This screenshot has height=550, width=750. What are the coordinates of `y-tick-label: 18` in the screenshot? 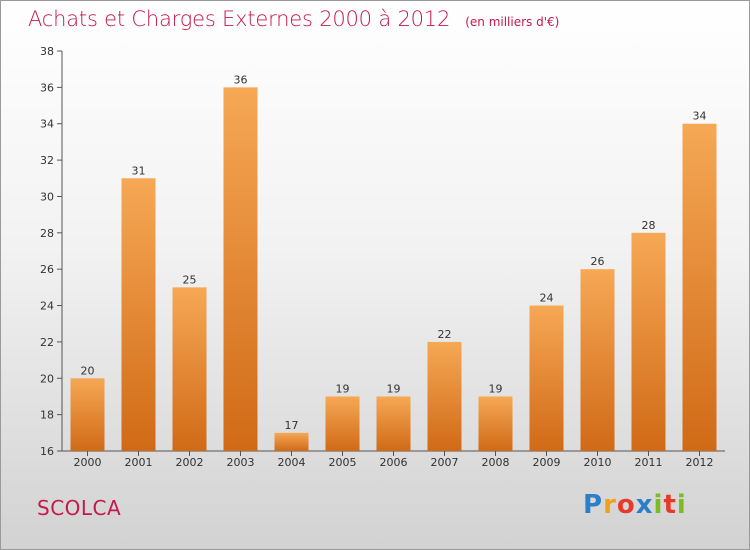 It's located at (47, 415).